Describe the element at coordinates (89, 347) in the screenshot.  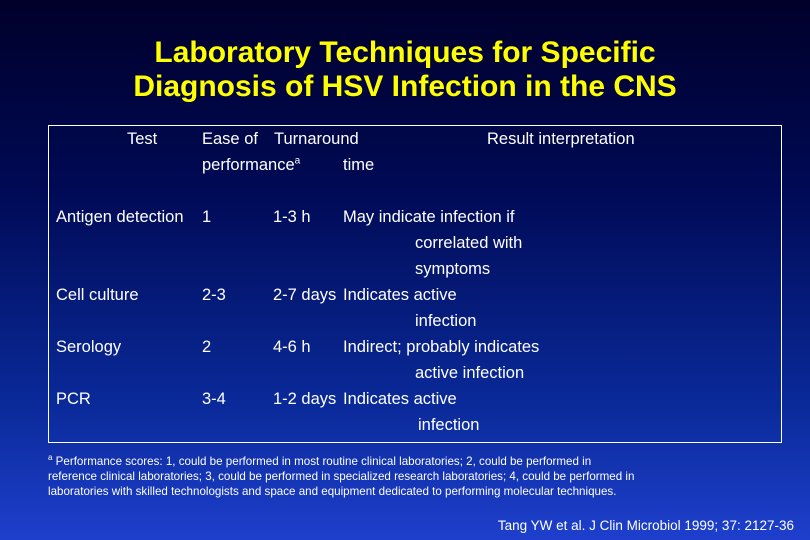
I see `row-3-test: Serology` at that location.